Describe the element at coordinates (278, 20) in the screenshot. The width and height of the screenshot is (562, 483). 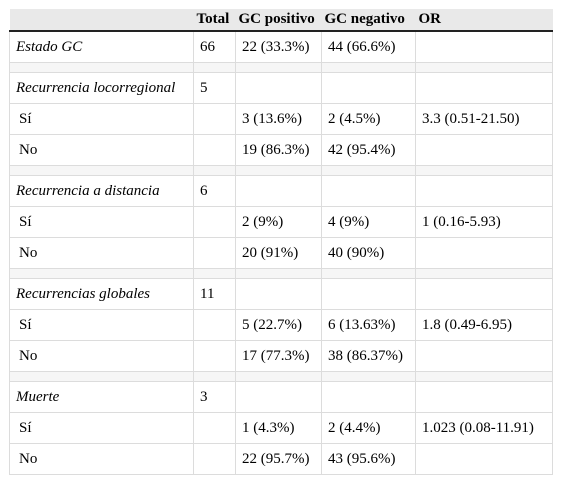
I see `header-cell-gc-positivo: GC positivo` at that location.